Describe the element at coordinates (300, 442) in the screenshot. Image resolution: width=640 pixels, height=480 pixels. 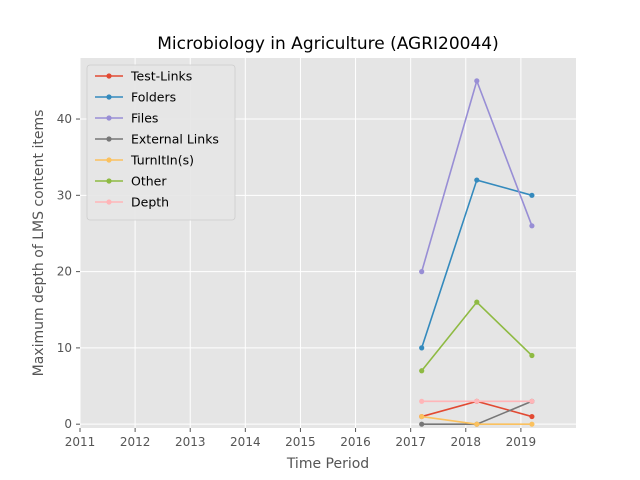
I see `x-tick-label: 2015` at that location.